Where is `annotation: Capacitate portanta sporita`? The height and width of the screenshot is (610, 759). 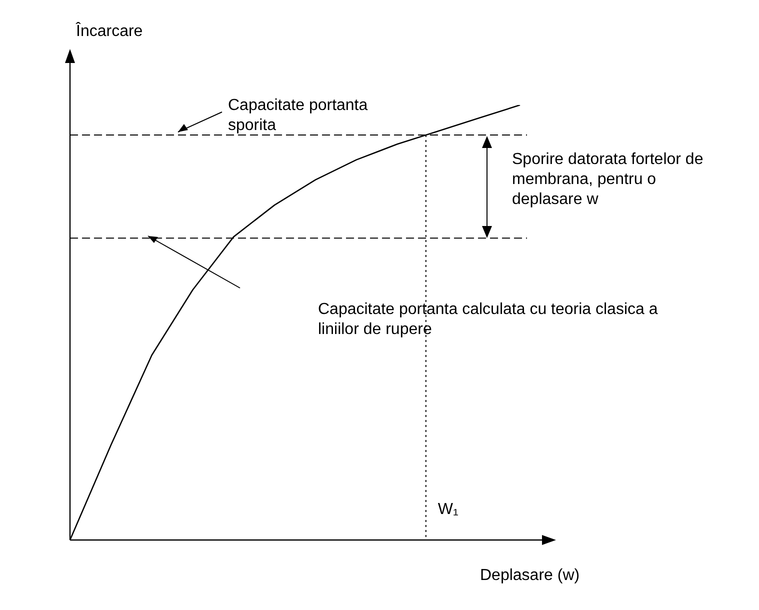
annotation: Capacitate portanta sporita is located at coordinates (298, 116).